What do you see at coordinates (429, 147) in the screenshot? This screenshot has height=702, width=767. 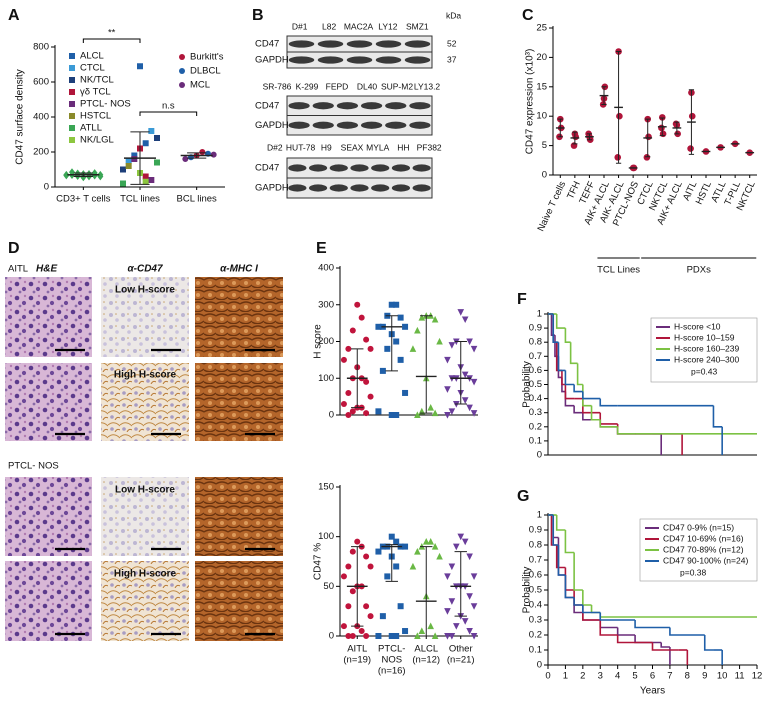 I see `lane-label: PF382` at bounding box center [429, 147].